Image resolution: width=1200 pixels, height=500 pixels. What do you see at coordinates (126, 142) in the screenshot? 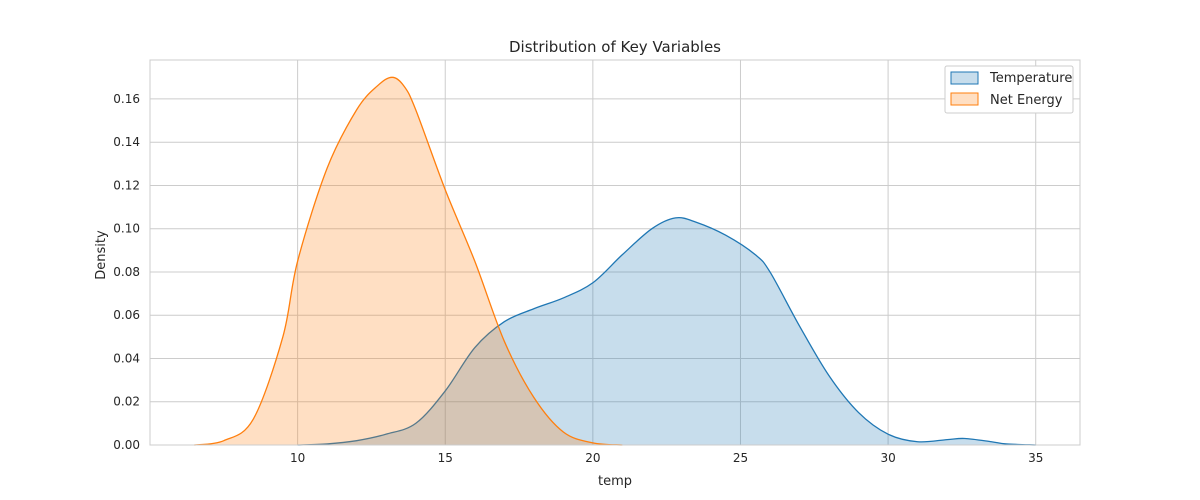
I see `y-tick-label: 0.14` at bounding box center [126, 142].